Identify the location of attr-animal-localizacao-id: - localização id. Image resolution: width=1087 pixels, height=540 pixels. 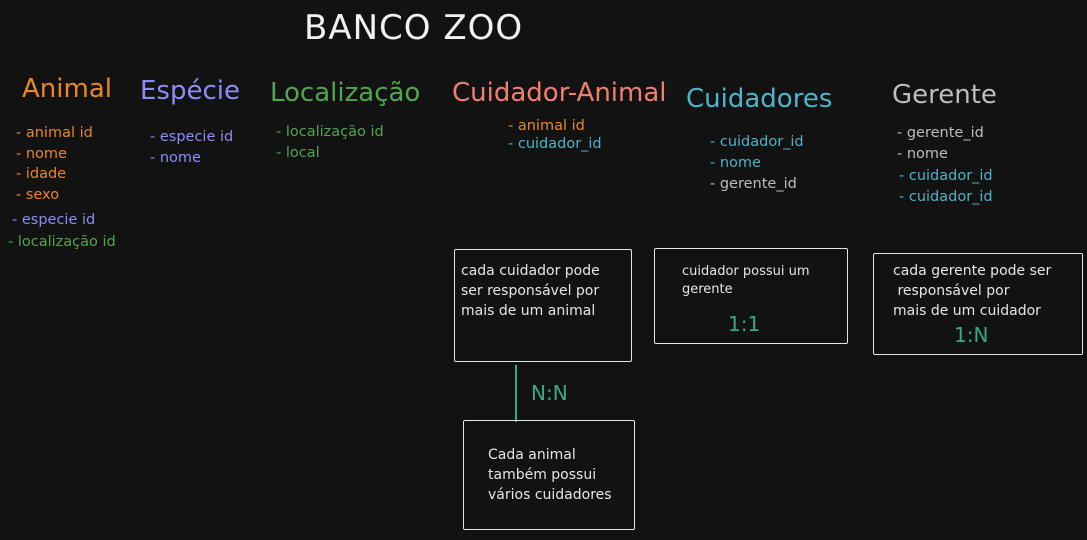
(62, 242).